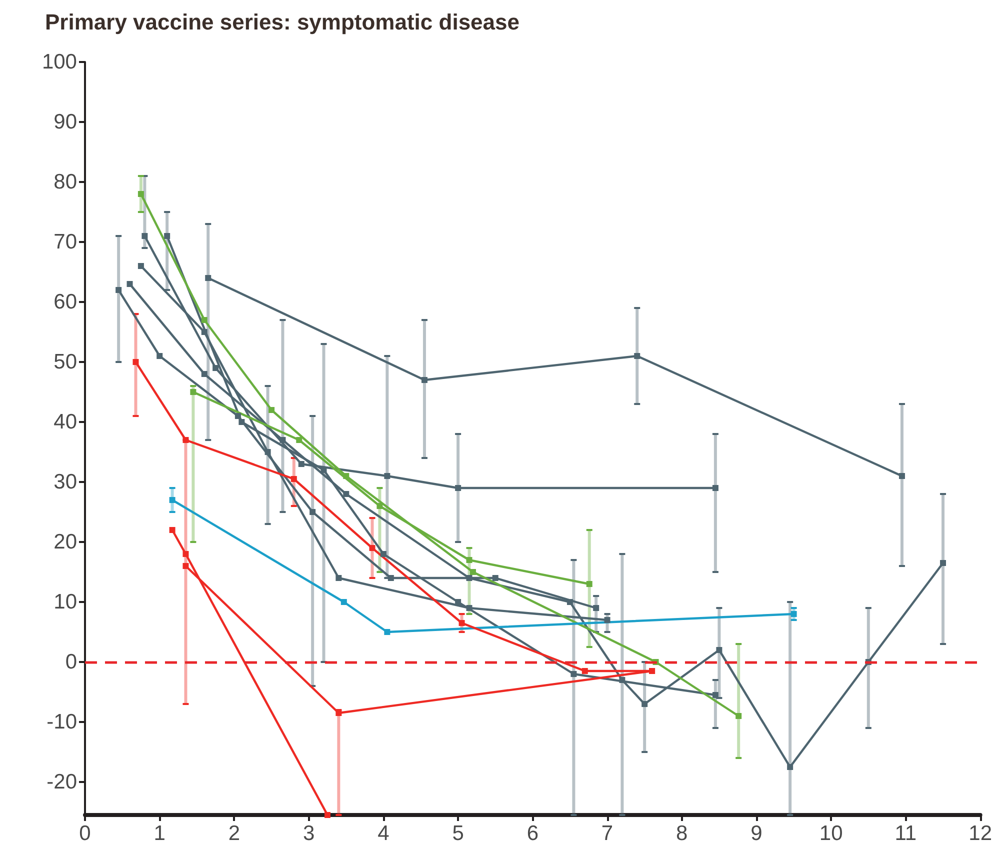  Describe the element at coordinates (532, 833) in the screenshot. I see `x-tick-label: 6` at that location.